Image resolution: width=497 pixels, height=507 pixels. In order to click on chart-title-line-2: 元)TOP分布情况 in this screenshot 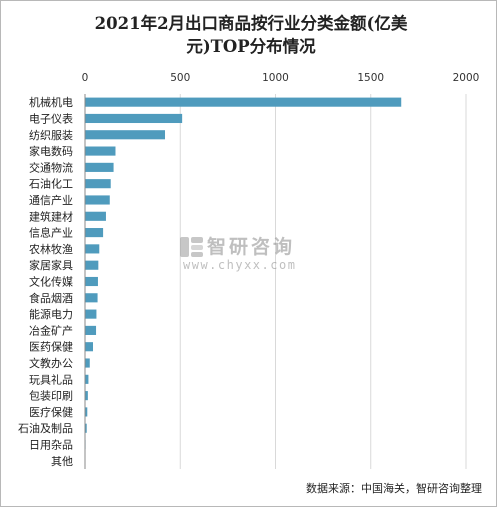, I will do `click(251, 46)`.